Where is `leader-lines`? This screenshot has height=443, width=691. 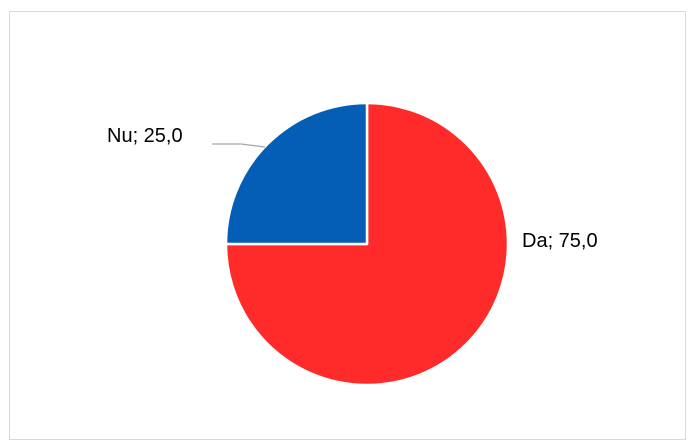 leader-lines is located at coordinates (239, 145).